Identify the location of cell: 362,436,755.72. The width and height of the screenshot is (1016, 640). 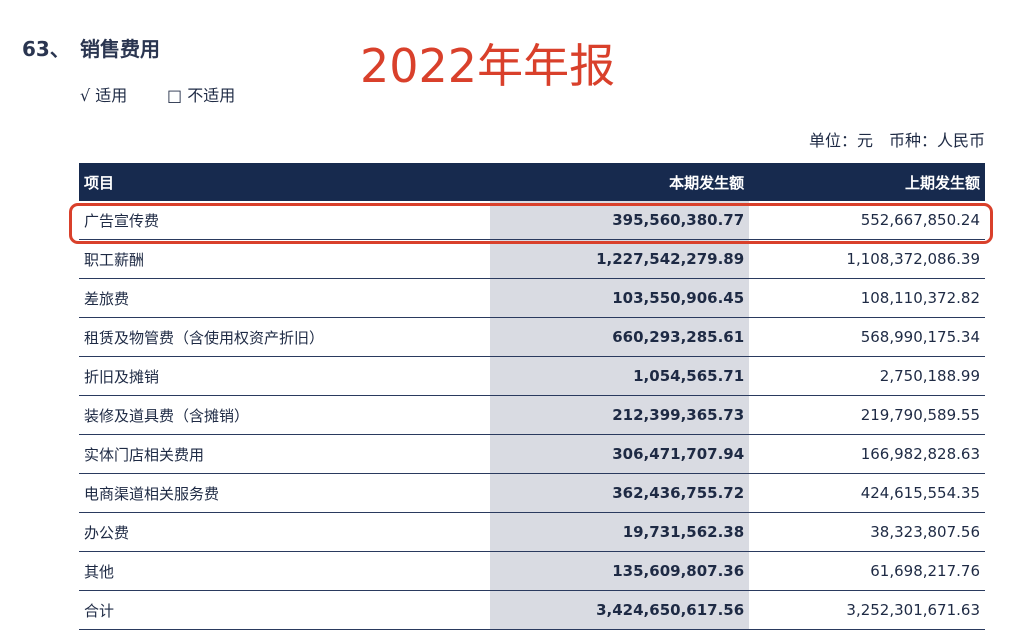
(619, 493).